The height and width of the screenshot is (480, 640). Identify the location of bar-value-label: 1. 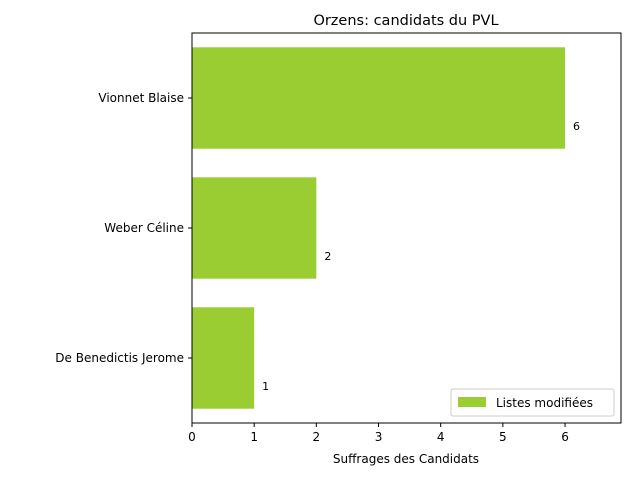
(265, 386).